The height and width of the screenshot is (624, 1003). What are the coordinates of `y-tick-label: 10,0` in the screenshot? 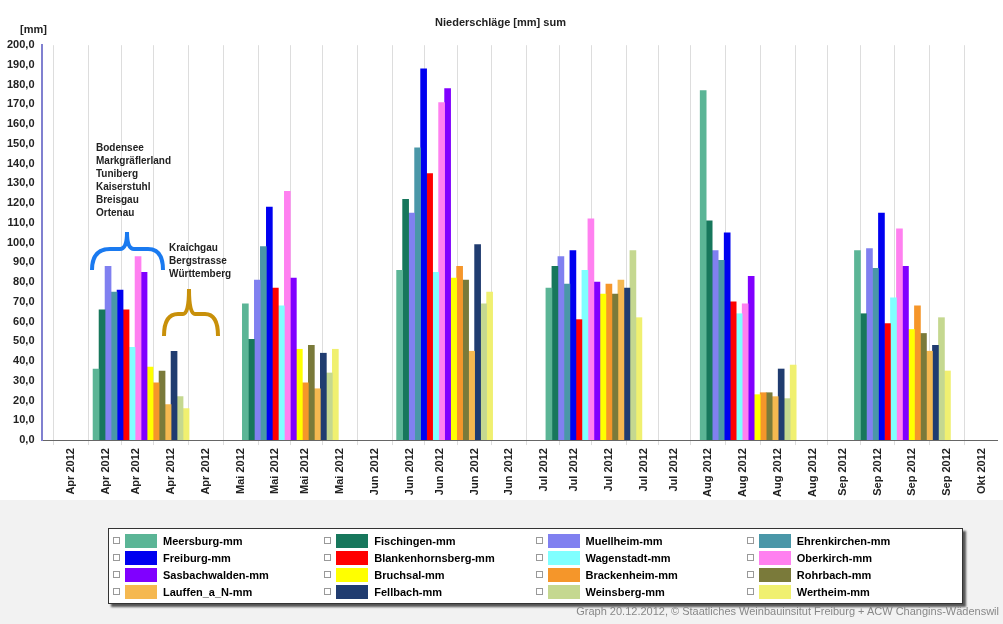 It's located at (24, 419).